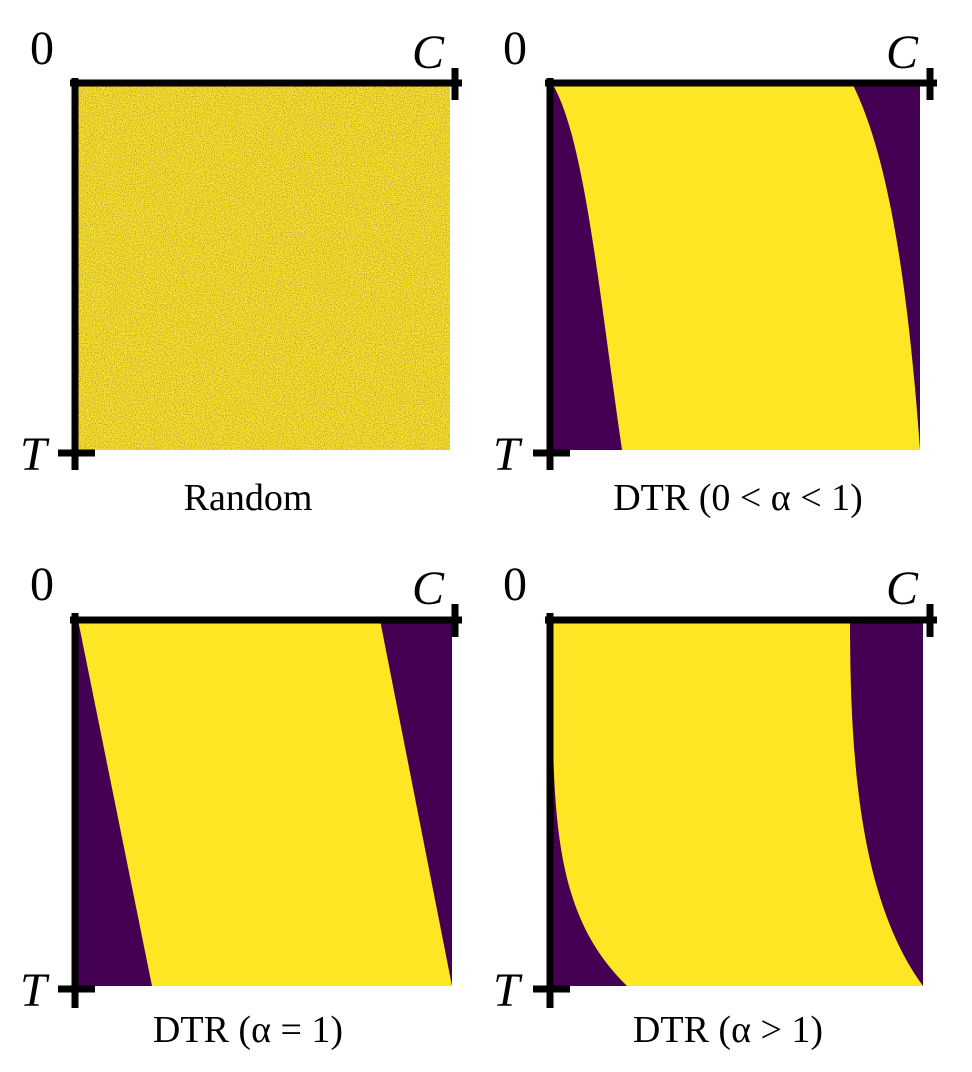  What do you see at coordinates (728, 1030) in the screenshot?
I see `panel-caption: DTR (α > 1)` at bounding box center [728, 1030].